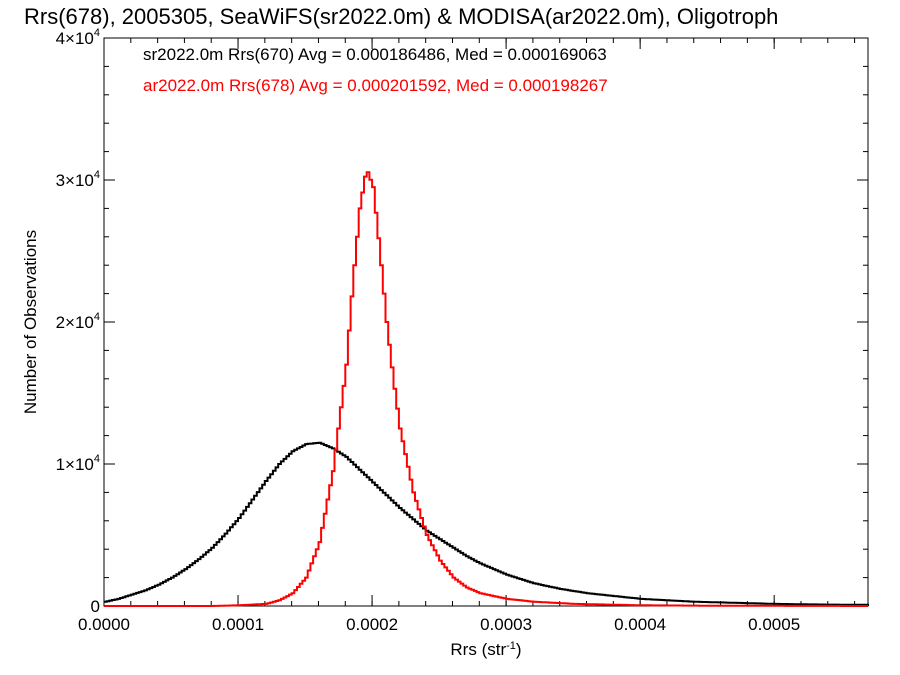  What do you see at coordinates (774, 624) in the screenshot?
I see `x-tick-label: 0.0005` at bounding box center [774, 624].